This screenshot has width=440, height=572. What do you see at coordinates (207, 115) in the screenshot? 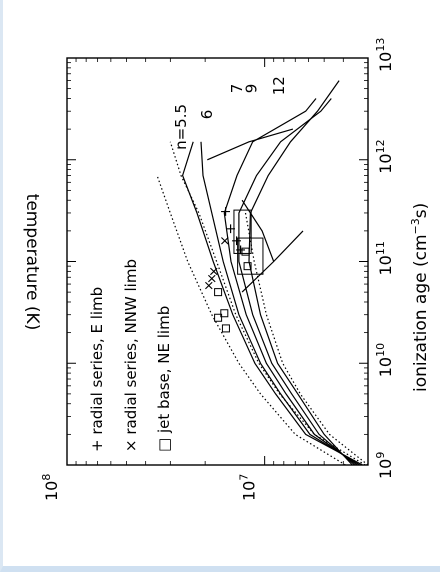
I see `curve-label: 6` at bounding box center [207, 115].